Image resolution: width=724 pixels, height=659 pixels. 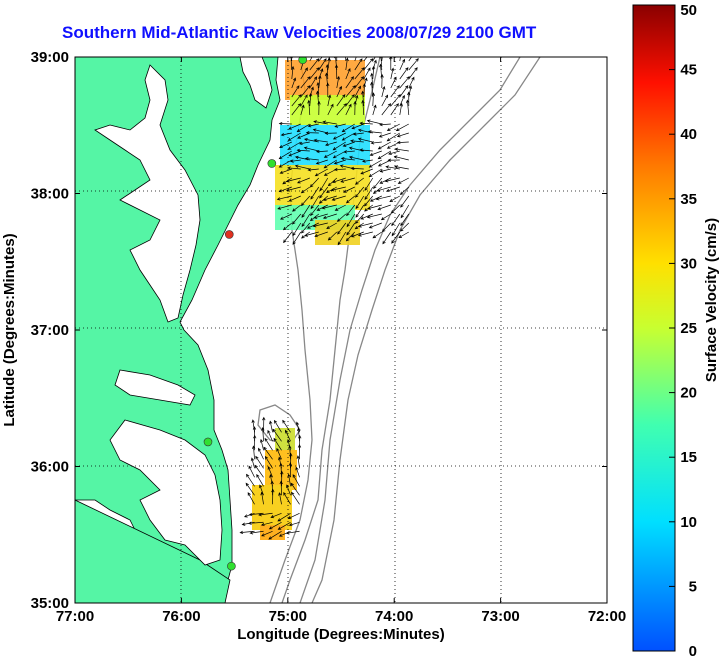 What do you see at coordinates (688, 10) in the screenshot?
I see `colorbar-tick-label: 50` at bounding box center [688, 10].